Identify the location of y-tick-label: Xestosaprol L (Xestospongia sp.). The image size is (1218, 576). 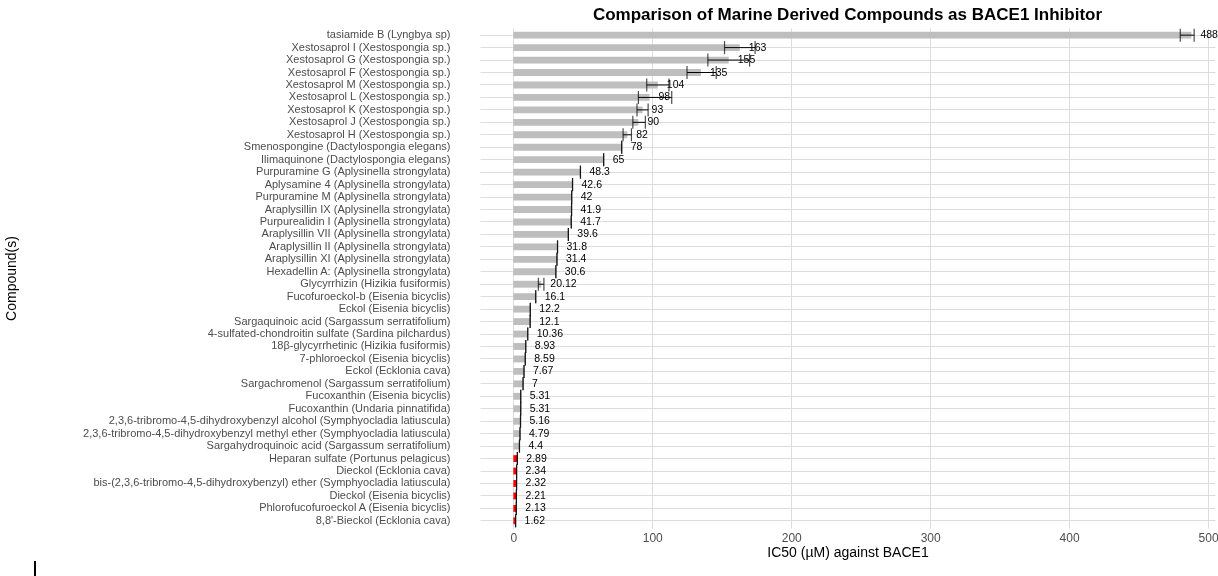
(369, 96).